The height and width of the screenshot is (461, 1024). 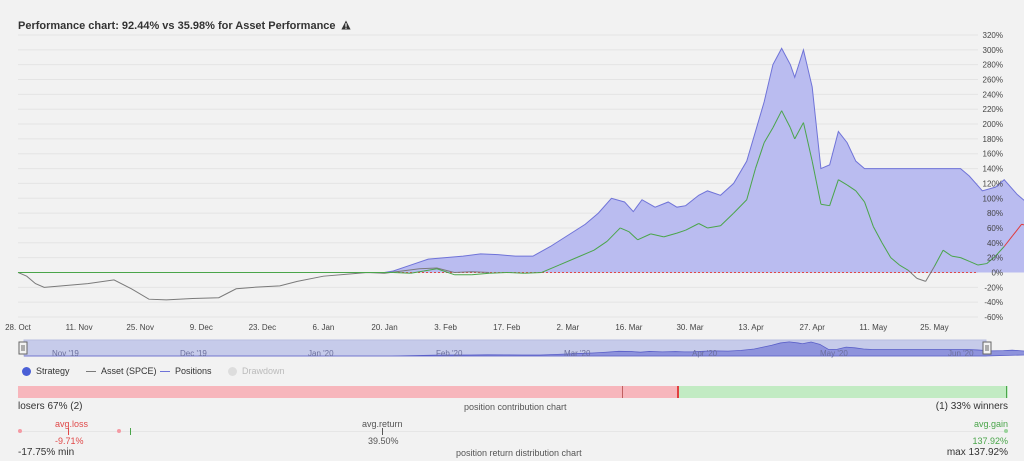 What do you see at coordinates (69, 441) in the screenshot?
I see `avg-loss-value: -9.71%` at bounding box center [69, 441].